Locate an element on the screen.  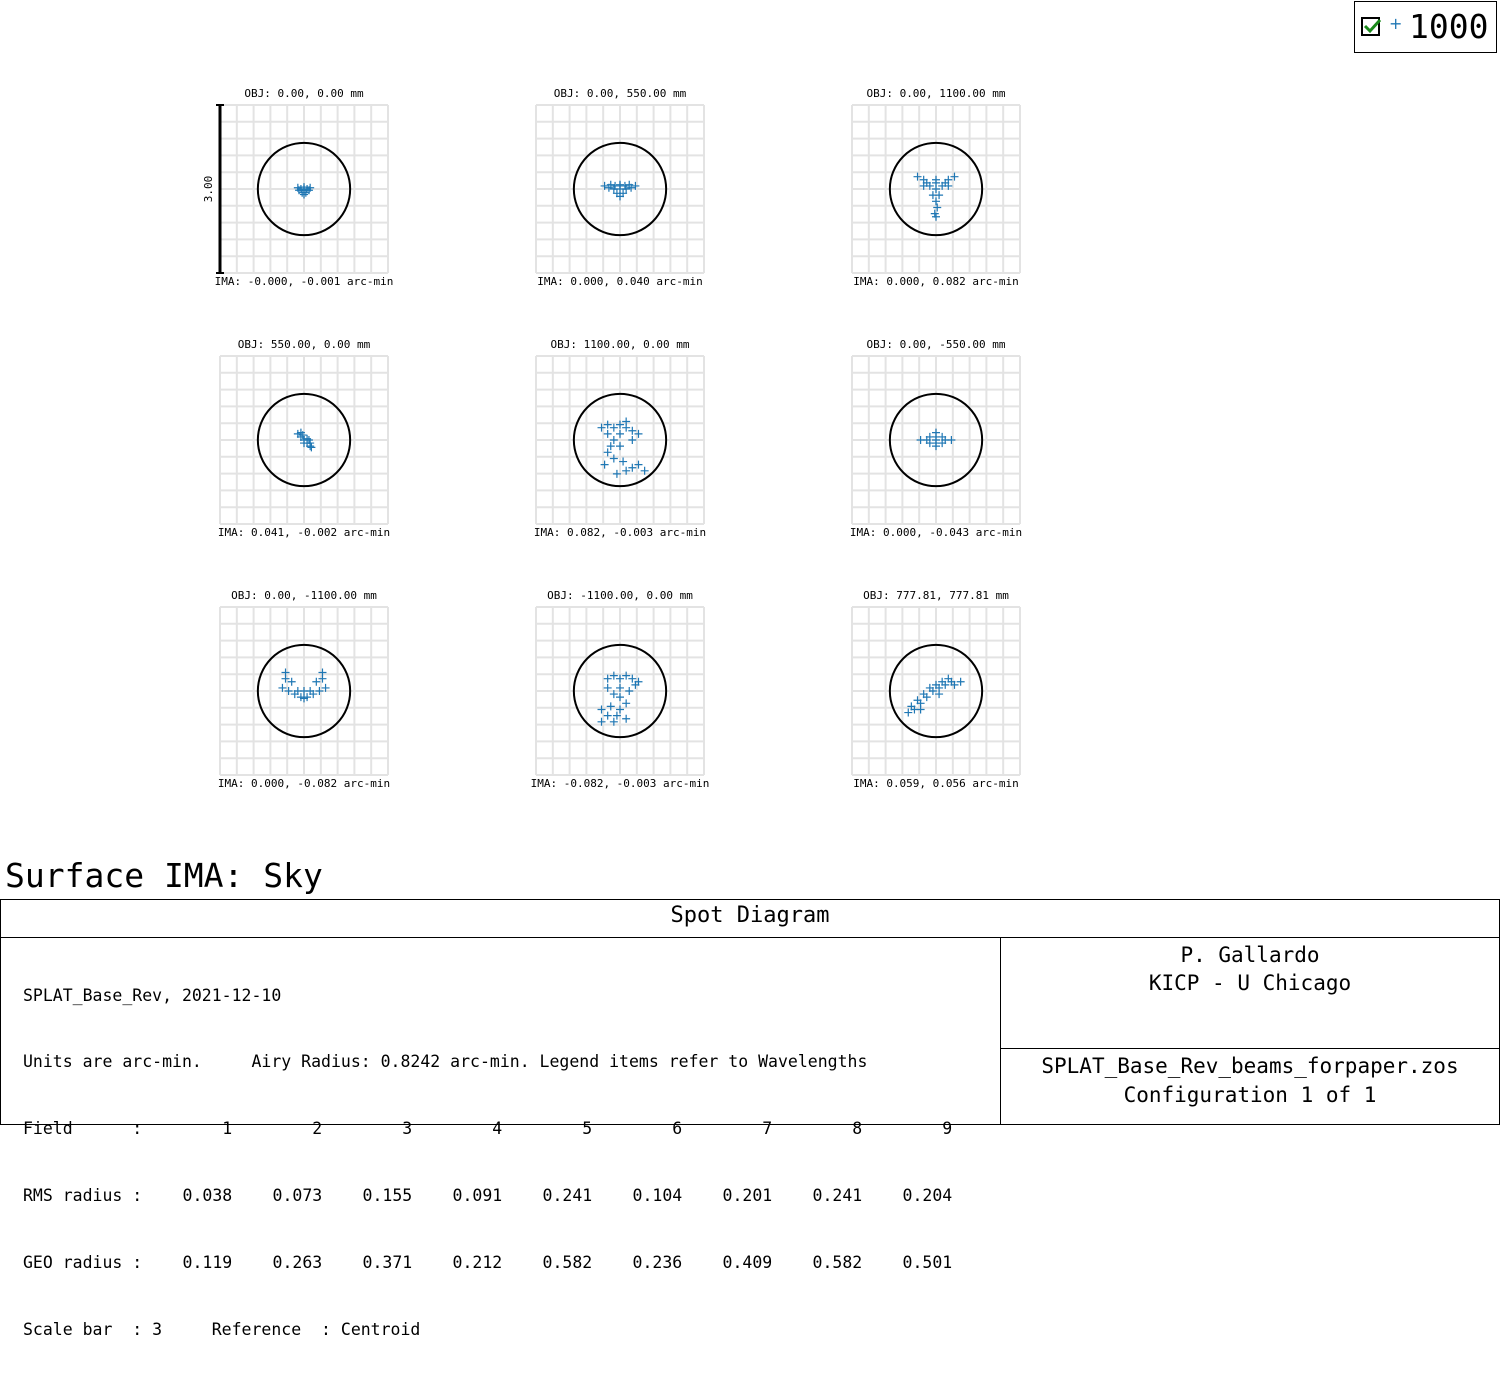
wavelength-legend: + 1000 is located at coordinates (1425, 27).